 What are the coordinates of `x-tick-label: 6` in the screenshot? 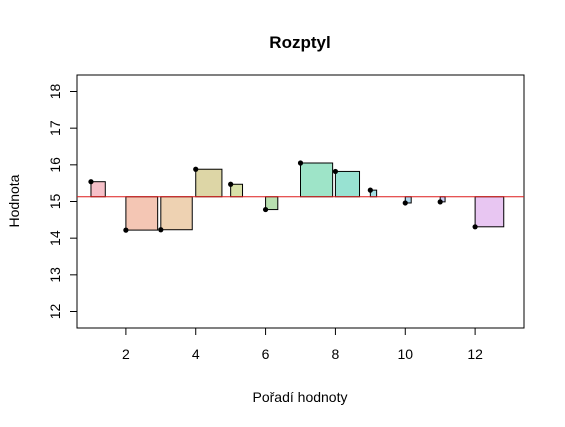 It's located at (266, 354).